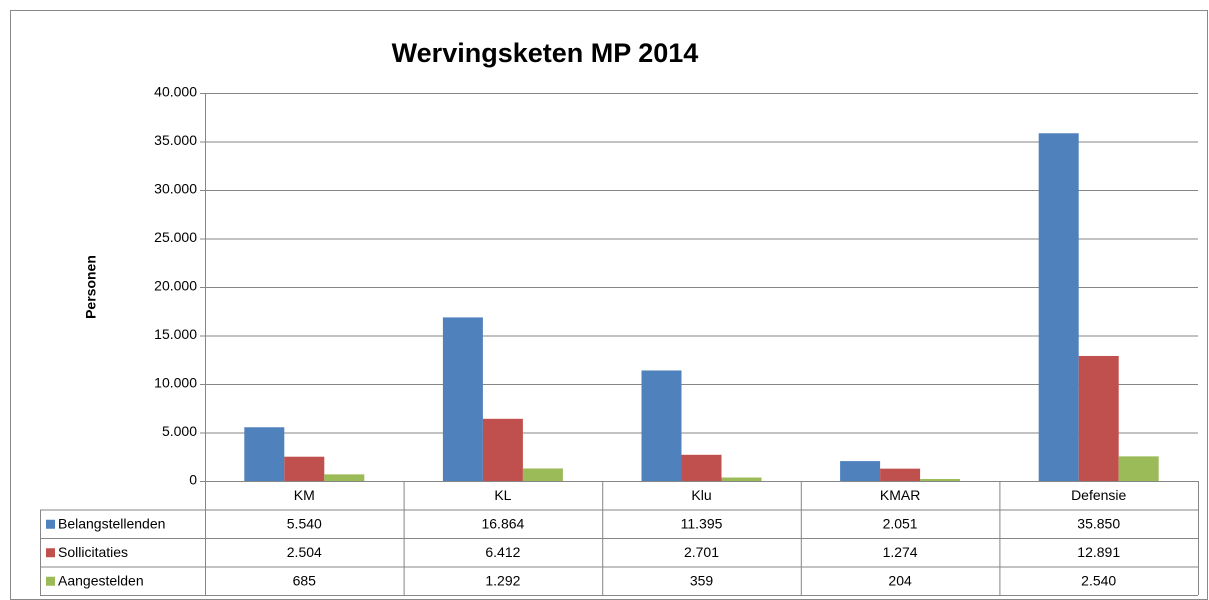 The height and width of the screenshot is (600, 1209). Describe the element at coordinates (701, 552) in the screenshot. I see `table-value: 2.701` at that location.